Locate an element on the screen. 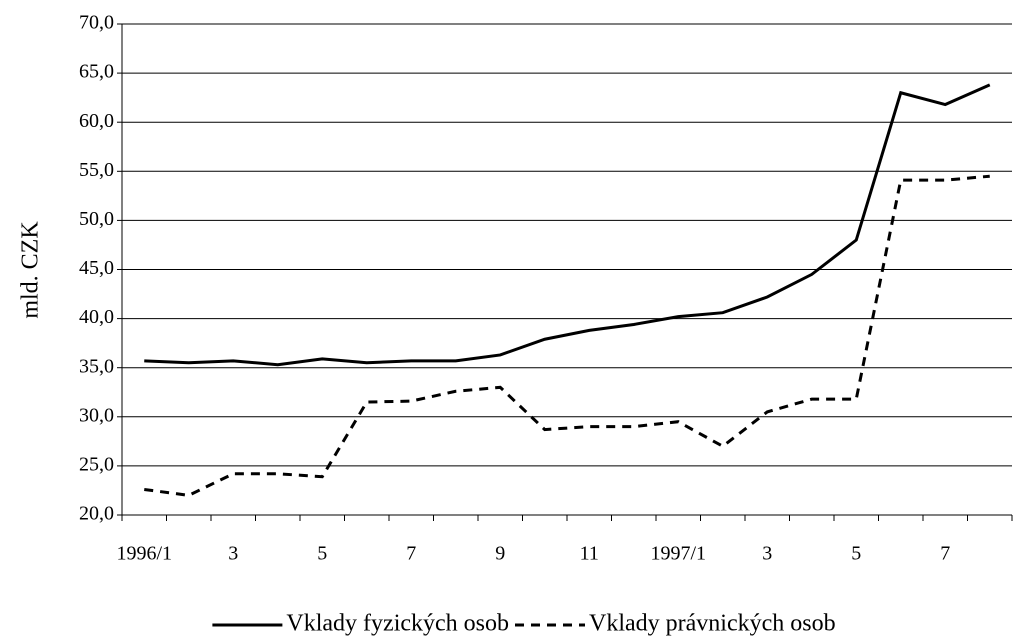 This screenshot has height=639, width=1018. y-axis-label: mld. CZK is located at coordinates (31, 270).